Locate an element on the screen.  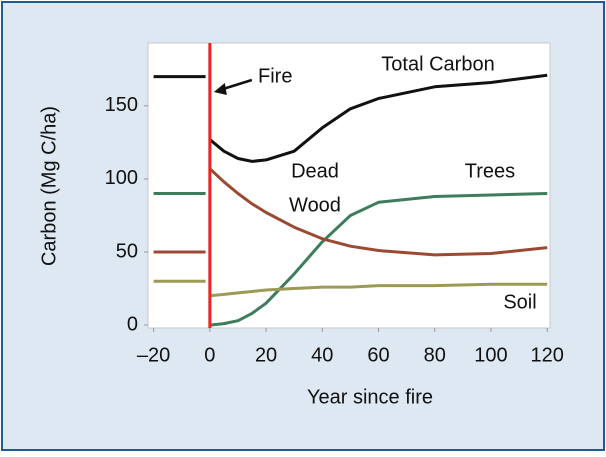
x-tick-label: 40 is located at coordinates (322, 355).